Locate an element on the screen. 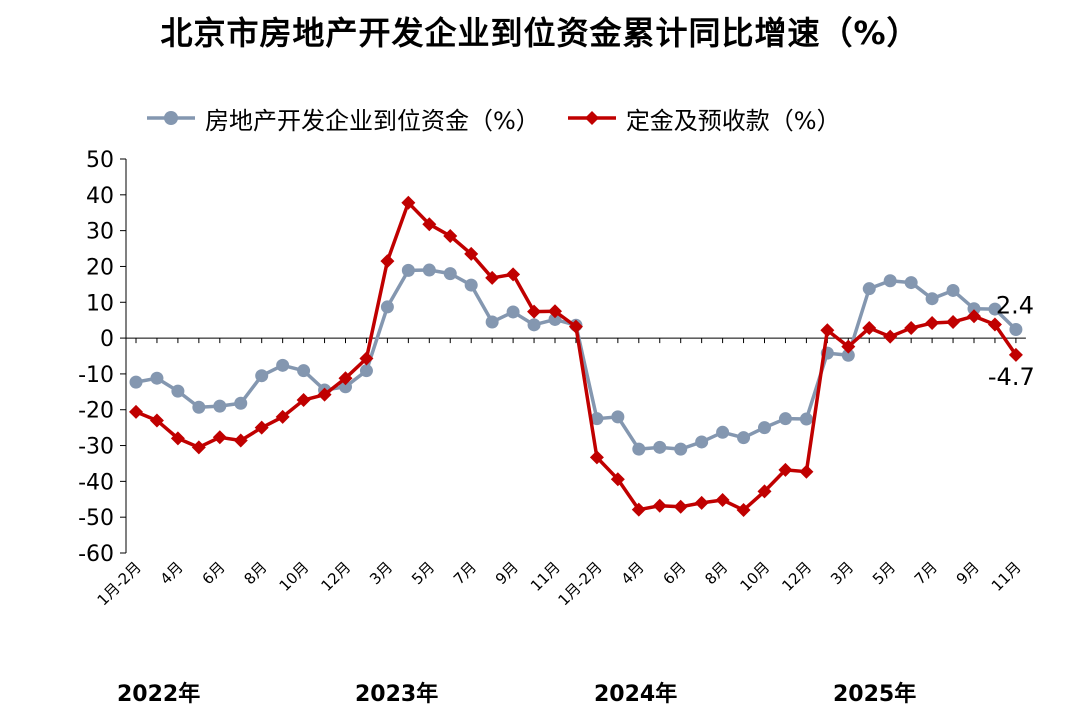 The height and width of the screenshot is (709, 1080). legend: 房地产开发企业到位资金（%） 定金及预收款（%） is located at coordinates (506, 118).